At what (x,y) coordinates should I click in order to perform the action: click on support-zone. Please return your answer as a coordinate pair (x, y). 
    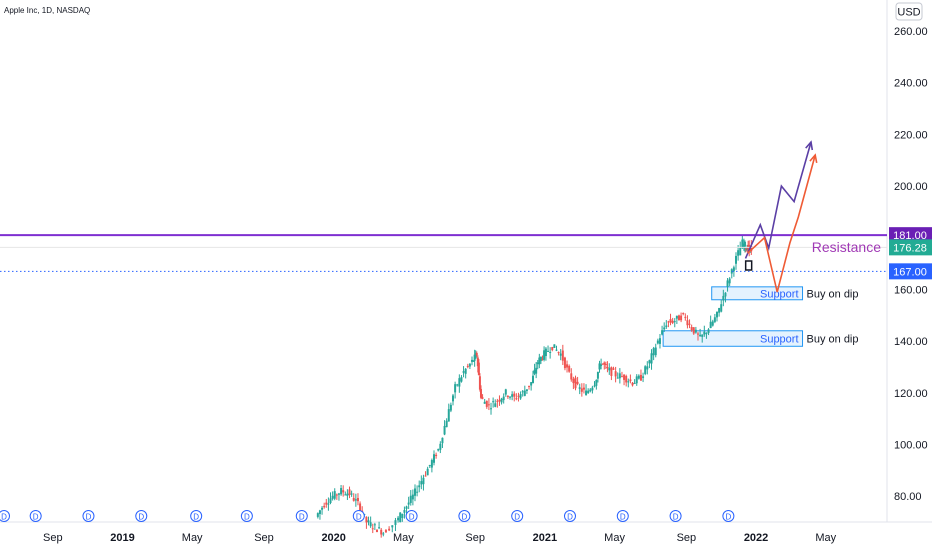
    Looking at the image, I should click on (757, 293).